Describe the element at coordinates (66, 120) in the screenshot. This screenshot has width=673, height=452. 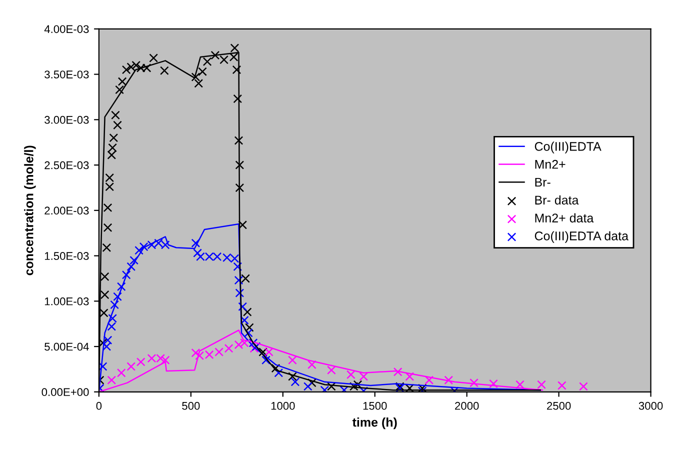
I see `y-tick-label: 3.00E-03` at that location.